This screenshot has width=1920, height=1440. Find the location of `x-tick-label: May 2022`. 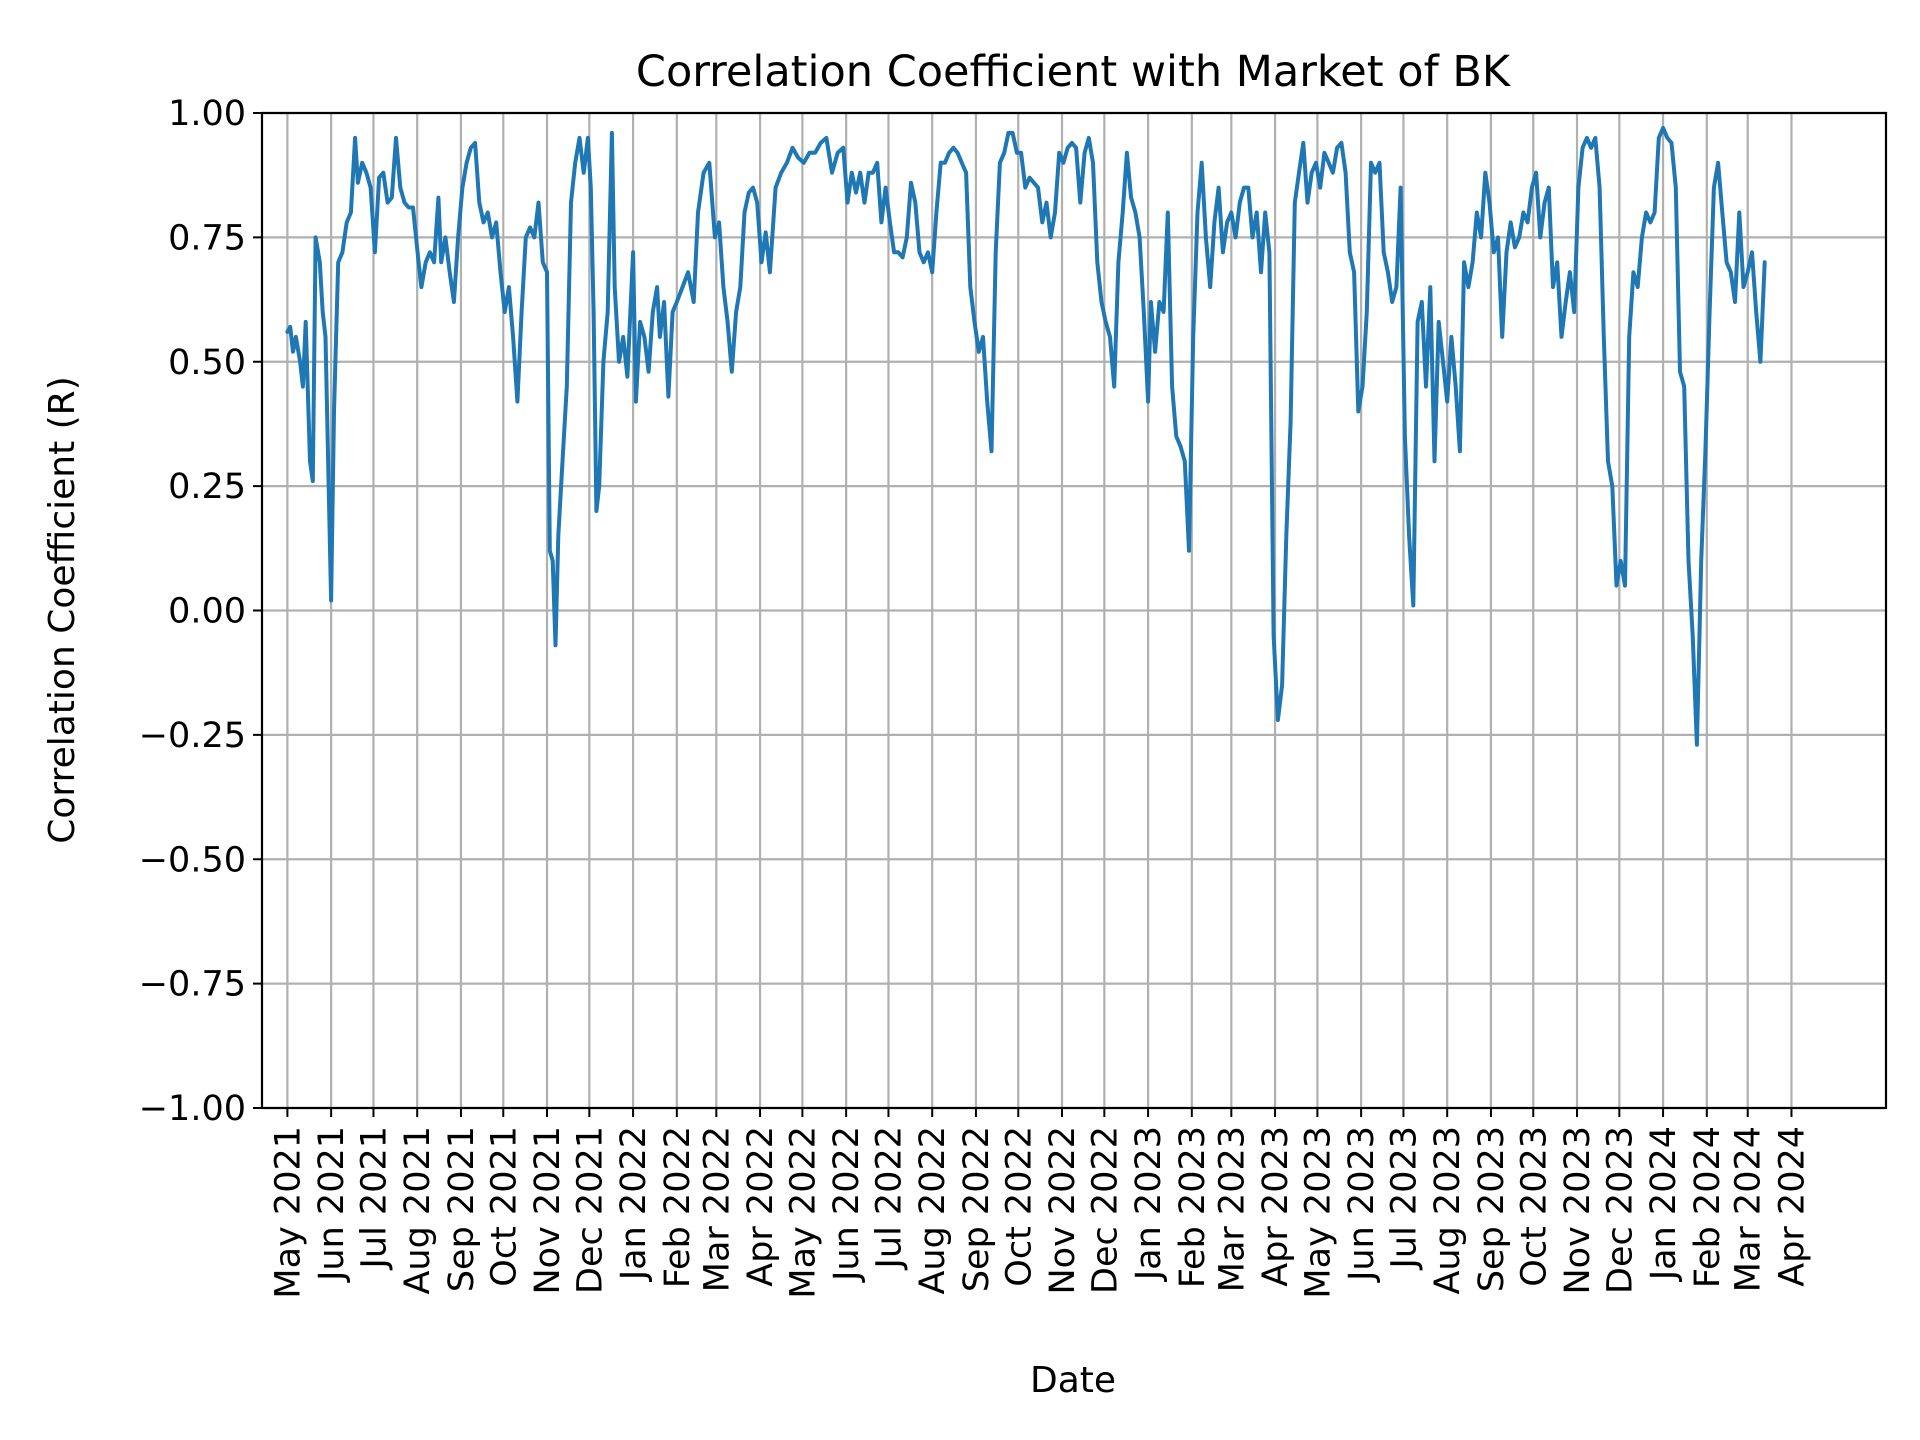

x-tick-label: May 2022 is located at coordinates (803, 1212).